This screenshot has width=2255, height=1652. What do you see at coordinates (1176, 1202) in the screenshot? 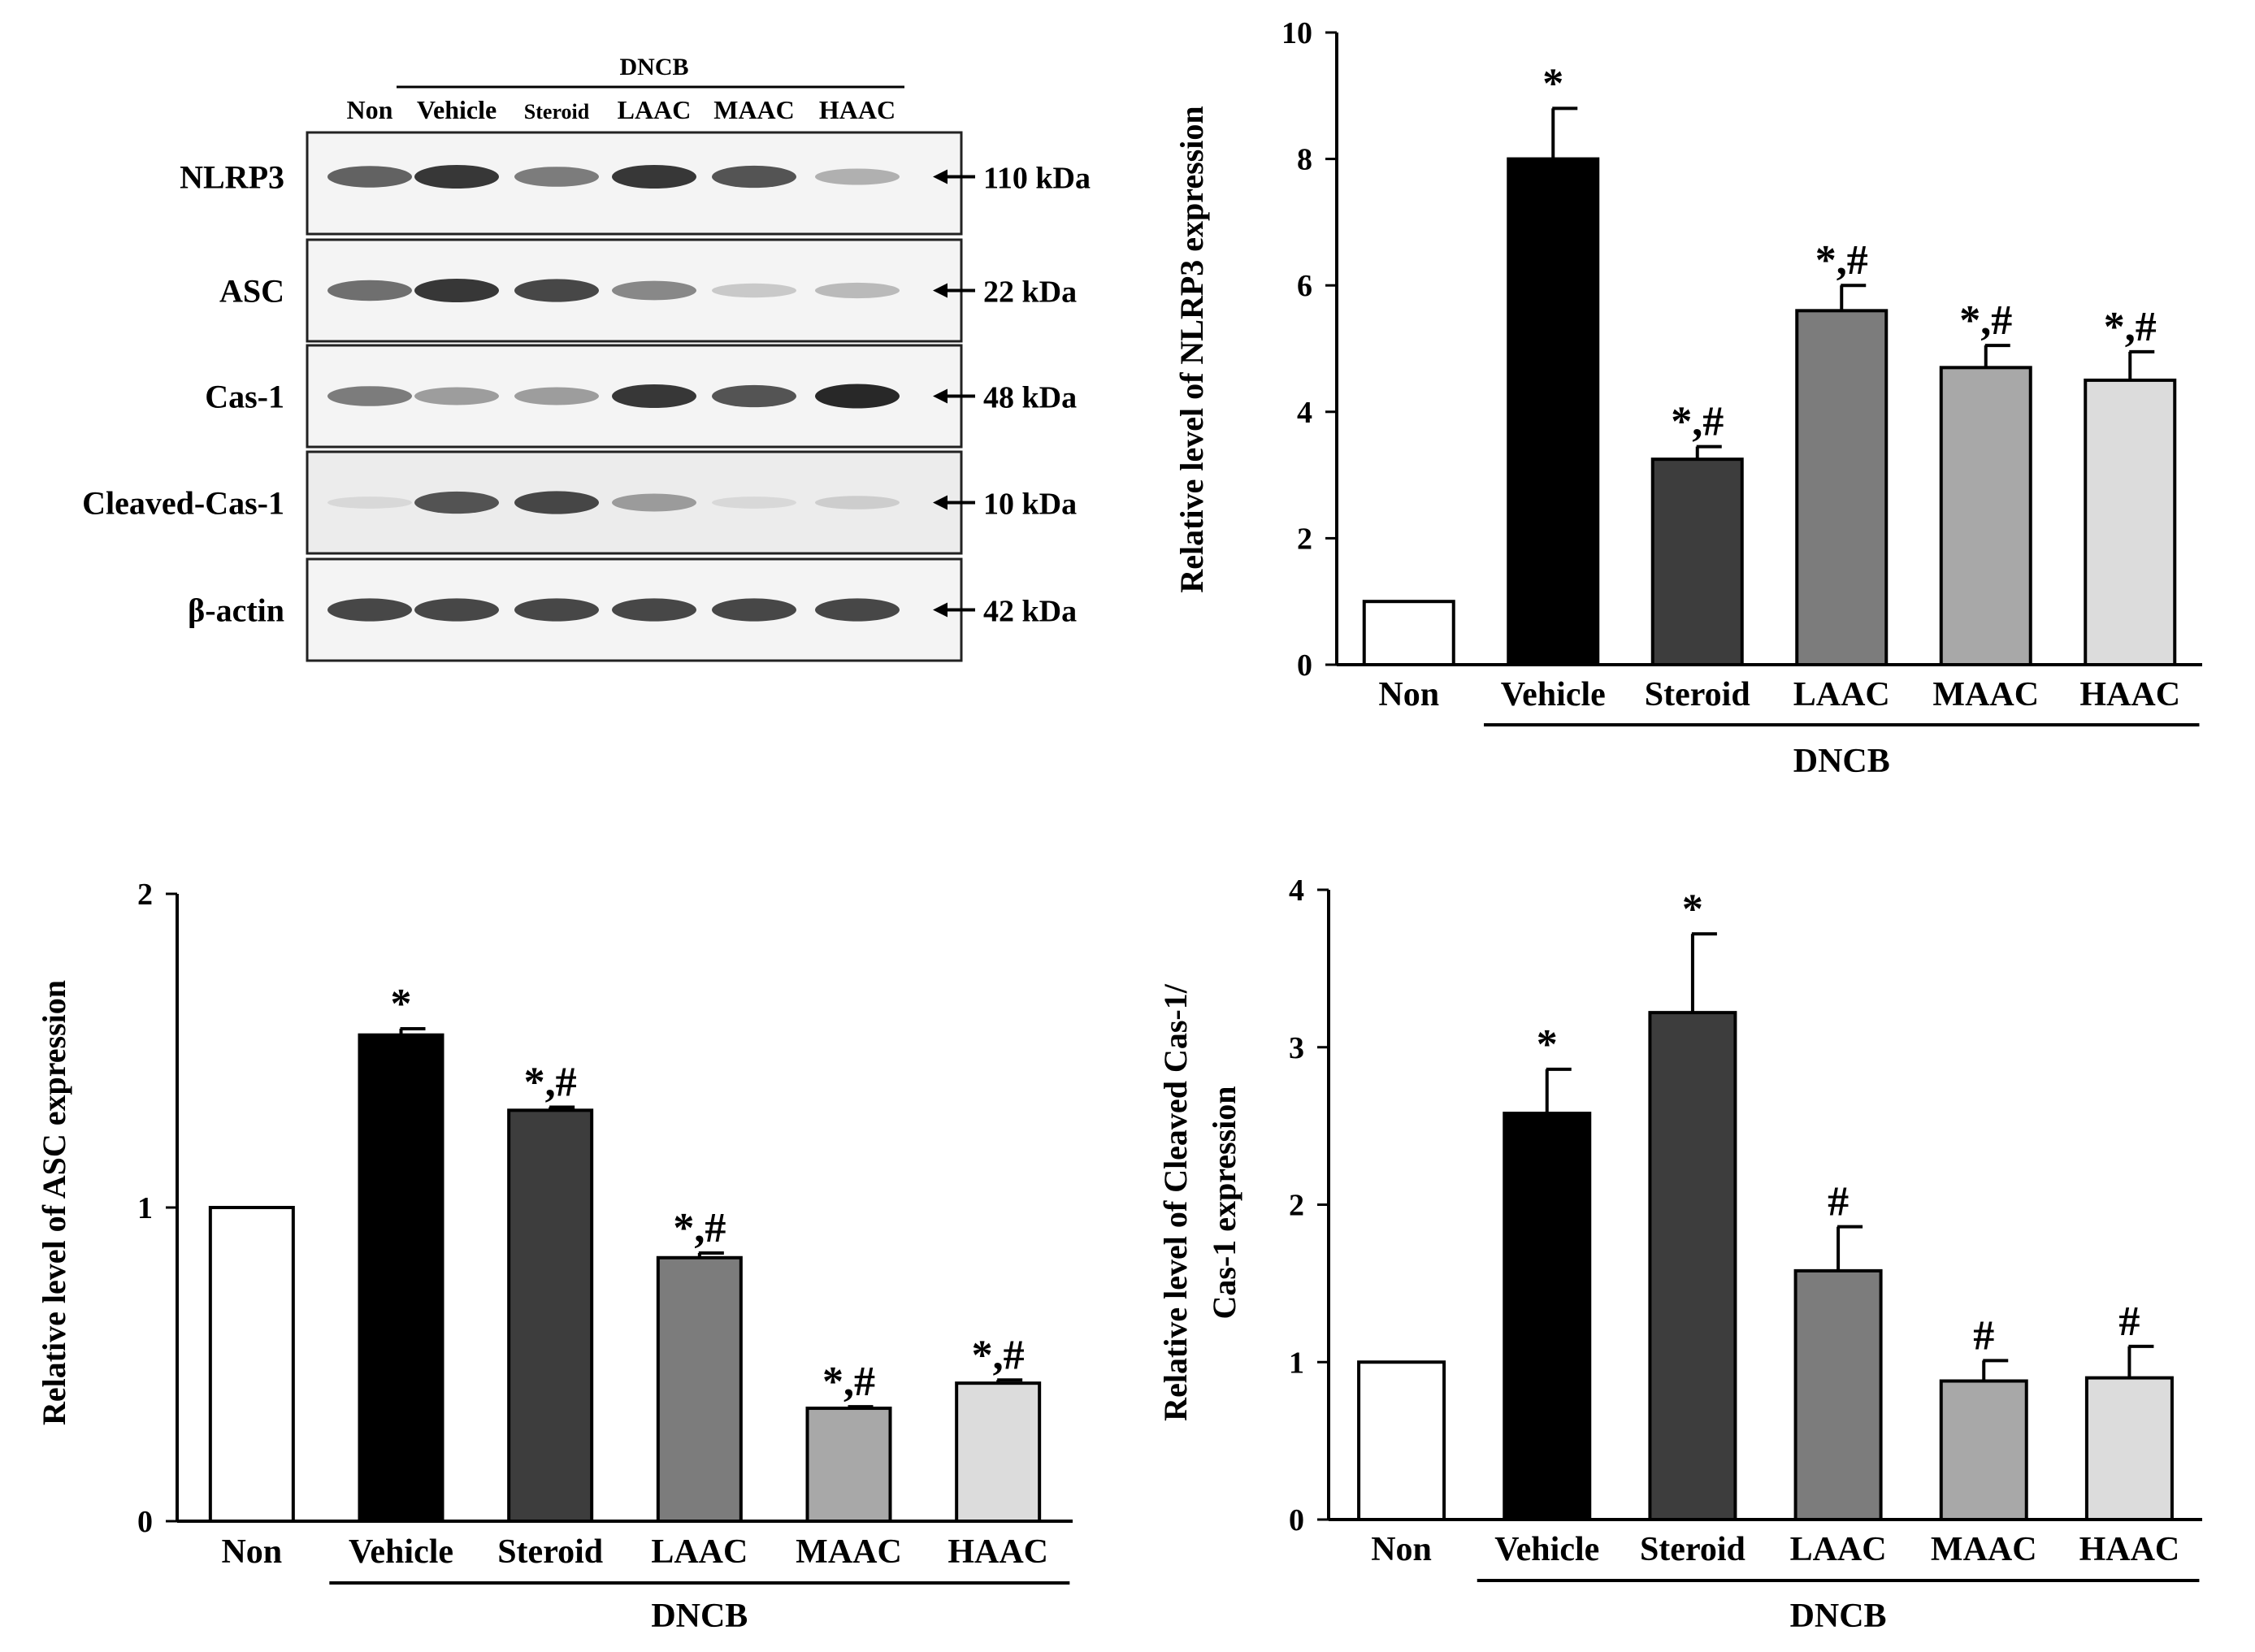
I see `y-axis-label: Relative level of Cleaved Cas-1/` at bounding box center [1176, 1202].